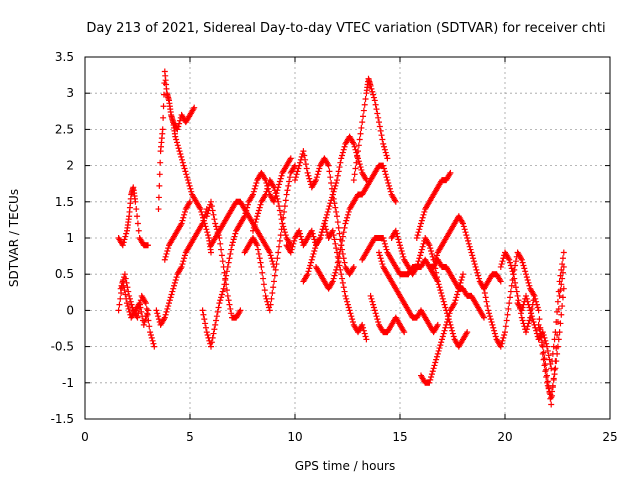 The height and width of the screenshot is (480, 640). I want to click on x-tick-label: 25, so click(609, 437).